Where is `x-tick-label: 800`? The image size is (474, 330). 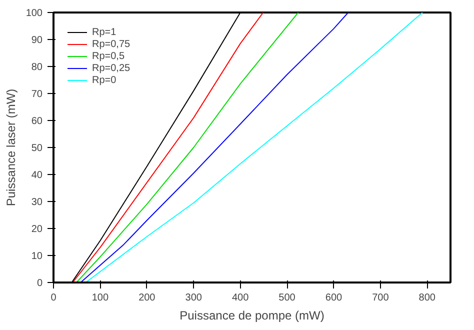
x-tick-label: 800 is located at coordinates (427, 298).